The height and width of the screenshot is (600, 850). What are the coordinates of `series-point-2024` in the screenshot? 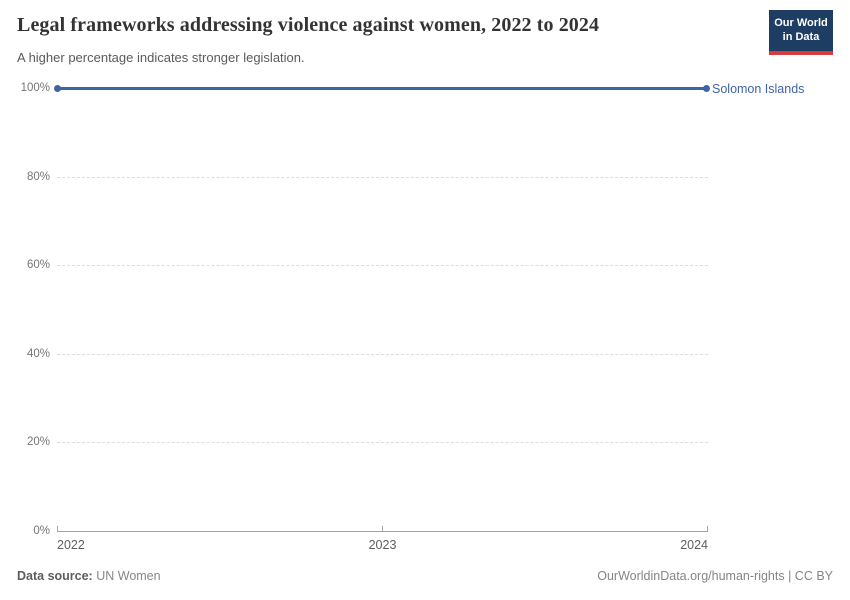 It's located at (706, 88).